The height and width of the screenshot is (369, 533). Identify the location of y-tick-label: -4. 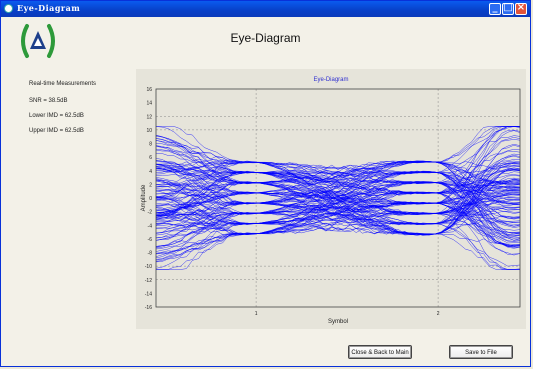
(150, 226).